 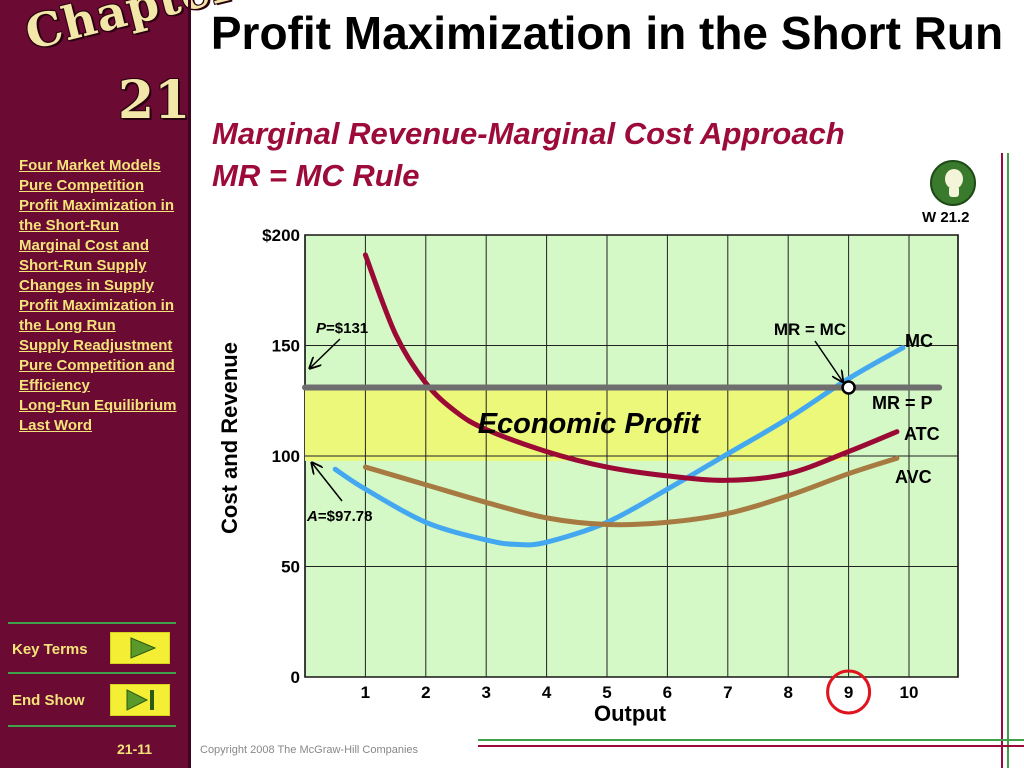 What do you see at coordinates (48, 700) in the screenshot?
I see `end-show-label: End Show` at bounding box center [48, 700].